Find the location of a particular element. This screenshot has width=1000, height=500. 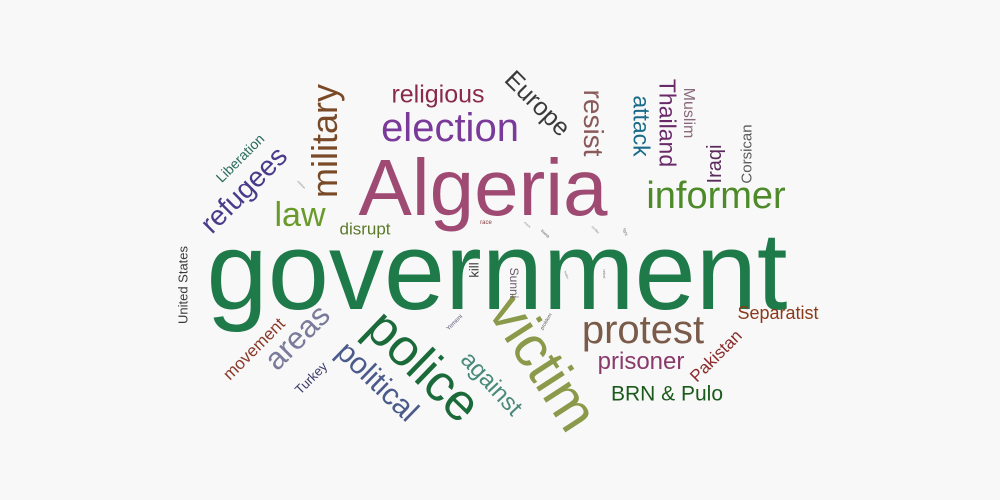

word-protest: protest is located at coordinates (643, 330).